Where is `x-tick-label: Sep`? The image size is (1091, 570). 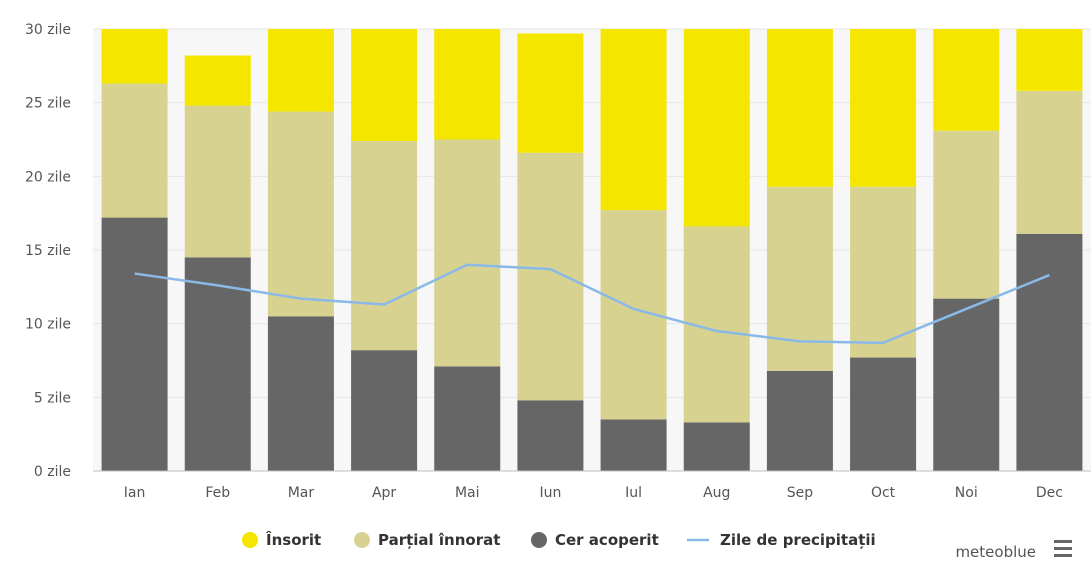 x-tick-label: Sep is located at coordinates (800, 493).